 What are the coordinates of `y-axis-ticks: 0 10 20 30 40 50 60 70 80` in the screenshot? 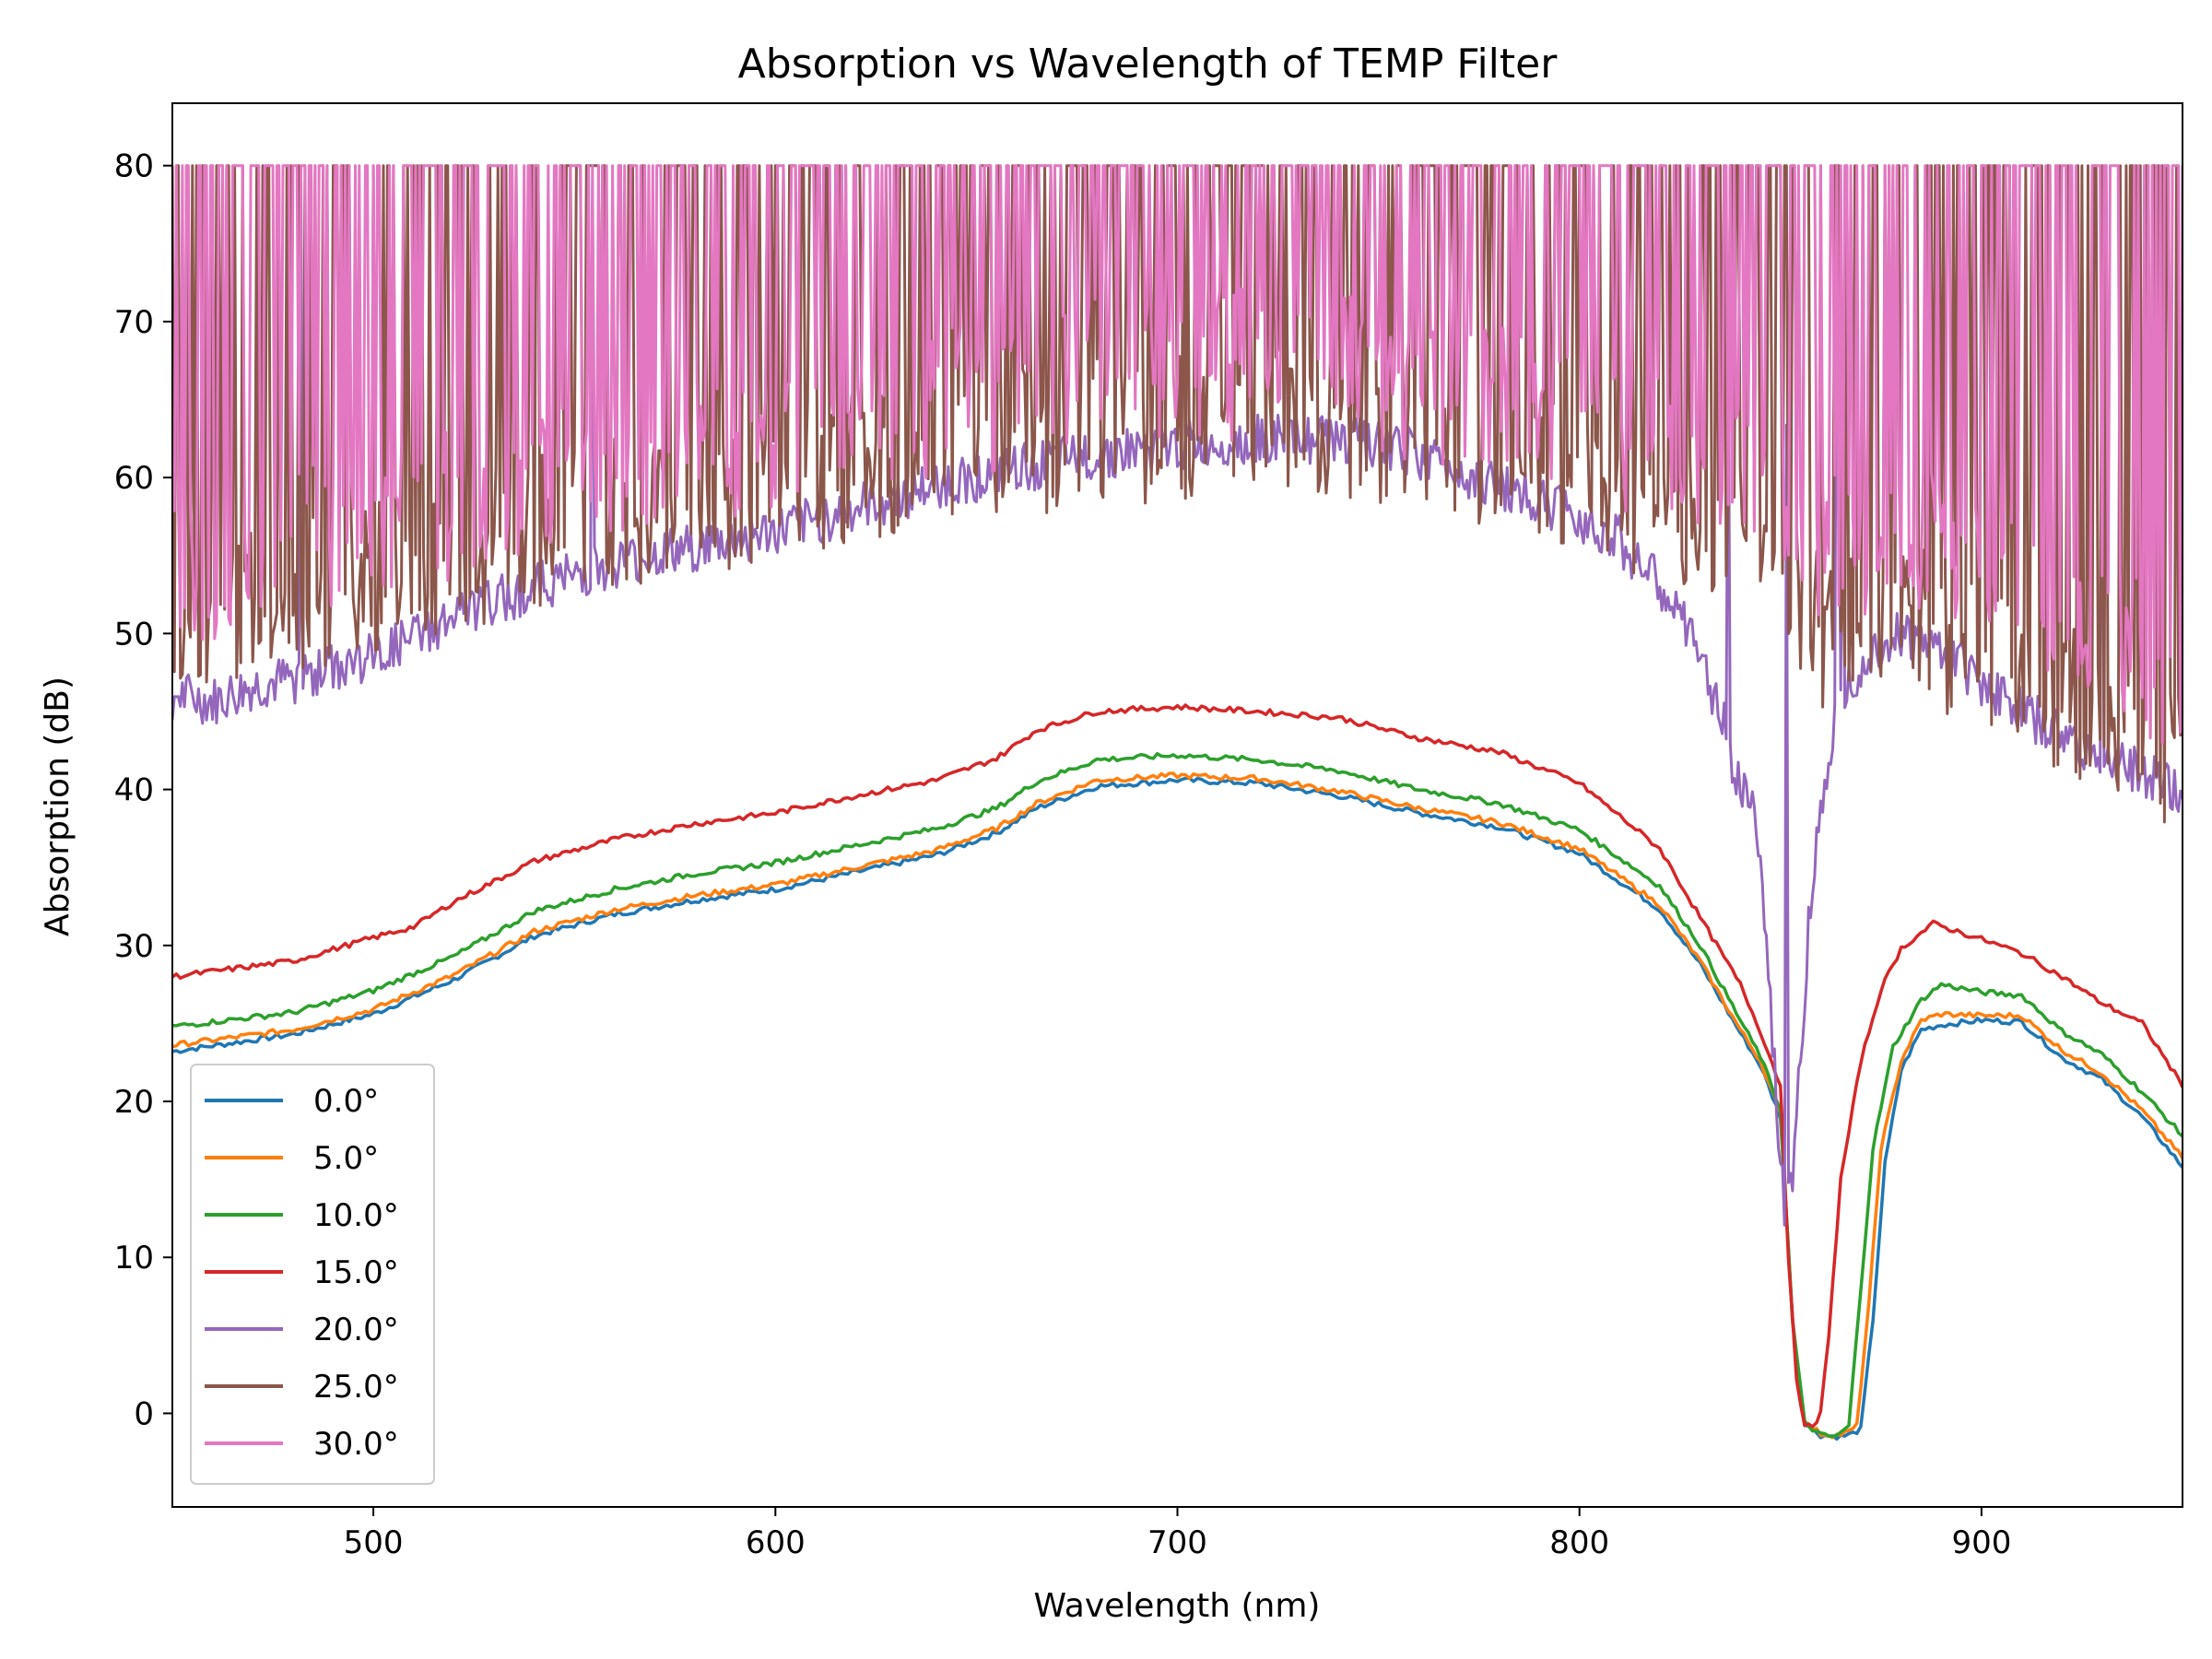 It's located at (143, 790).